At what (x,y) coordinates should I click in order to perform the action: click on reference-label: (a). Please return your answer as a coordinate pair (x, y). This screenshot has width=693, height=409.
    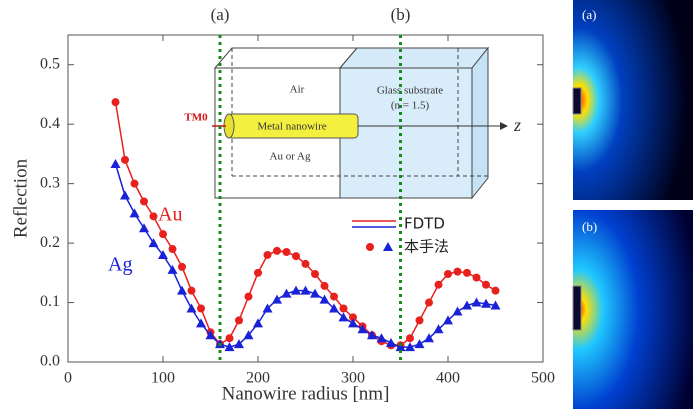
    Looking at the image, I should click on (220, 14).